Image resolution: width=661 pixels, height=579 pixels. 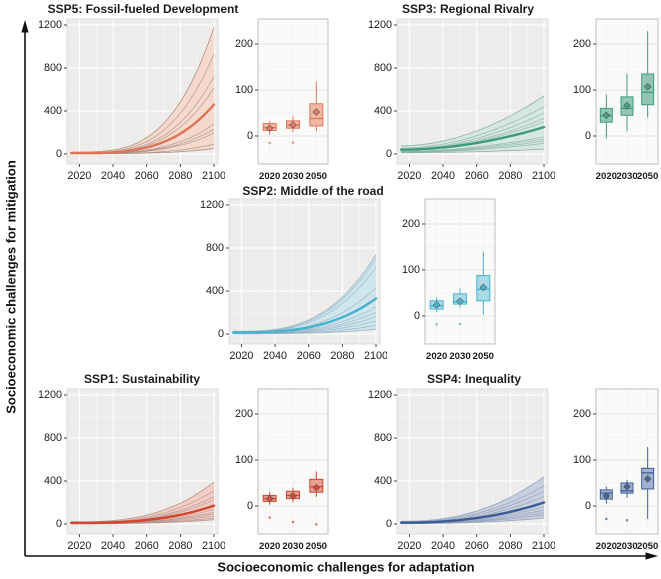 What do you see at coordinates (474, 379) in the screenshot?
I see `ssp4-title: SSP4: Inequality` at bounding box center [474, 379].